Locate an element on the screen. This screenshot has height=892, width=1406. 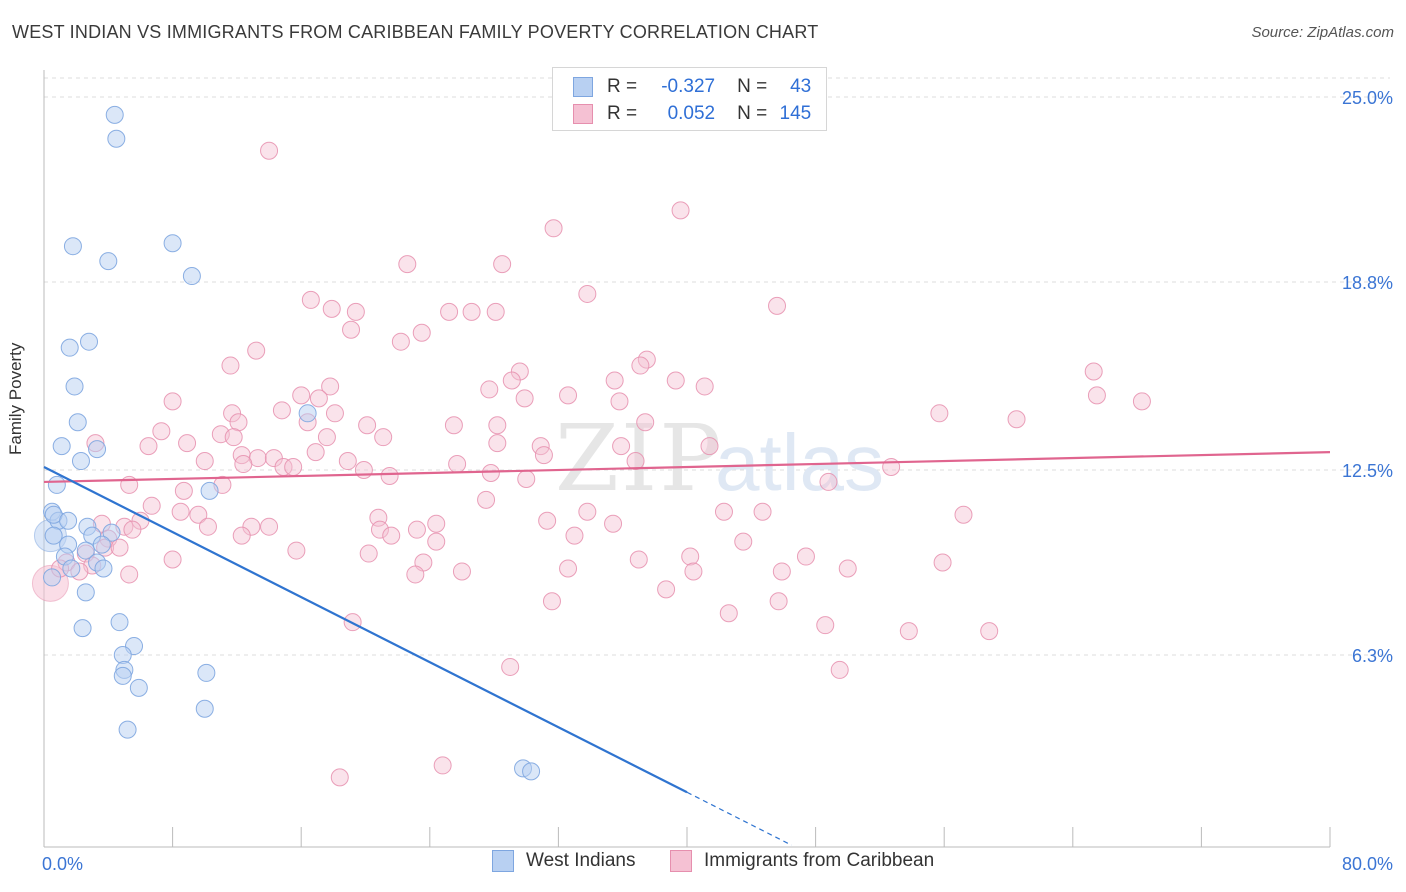
legend-row-west-indians: R = -0.327 N = 43 is located at coordinates (692, 87).